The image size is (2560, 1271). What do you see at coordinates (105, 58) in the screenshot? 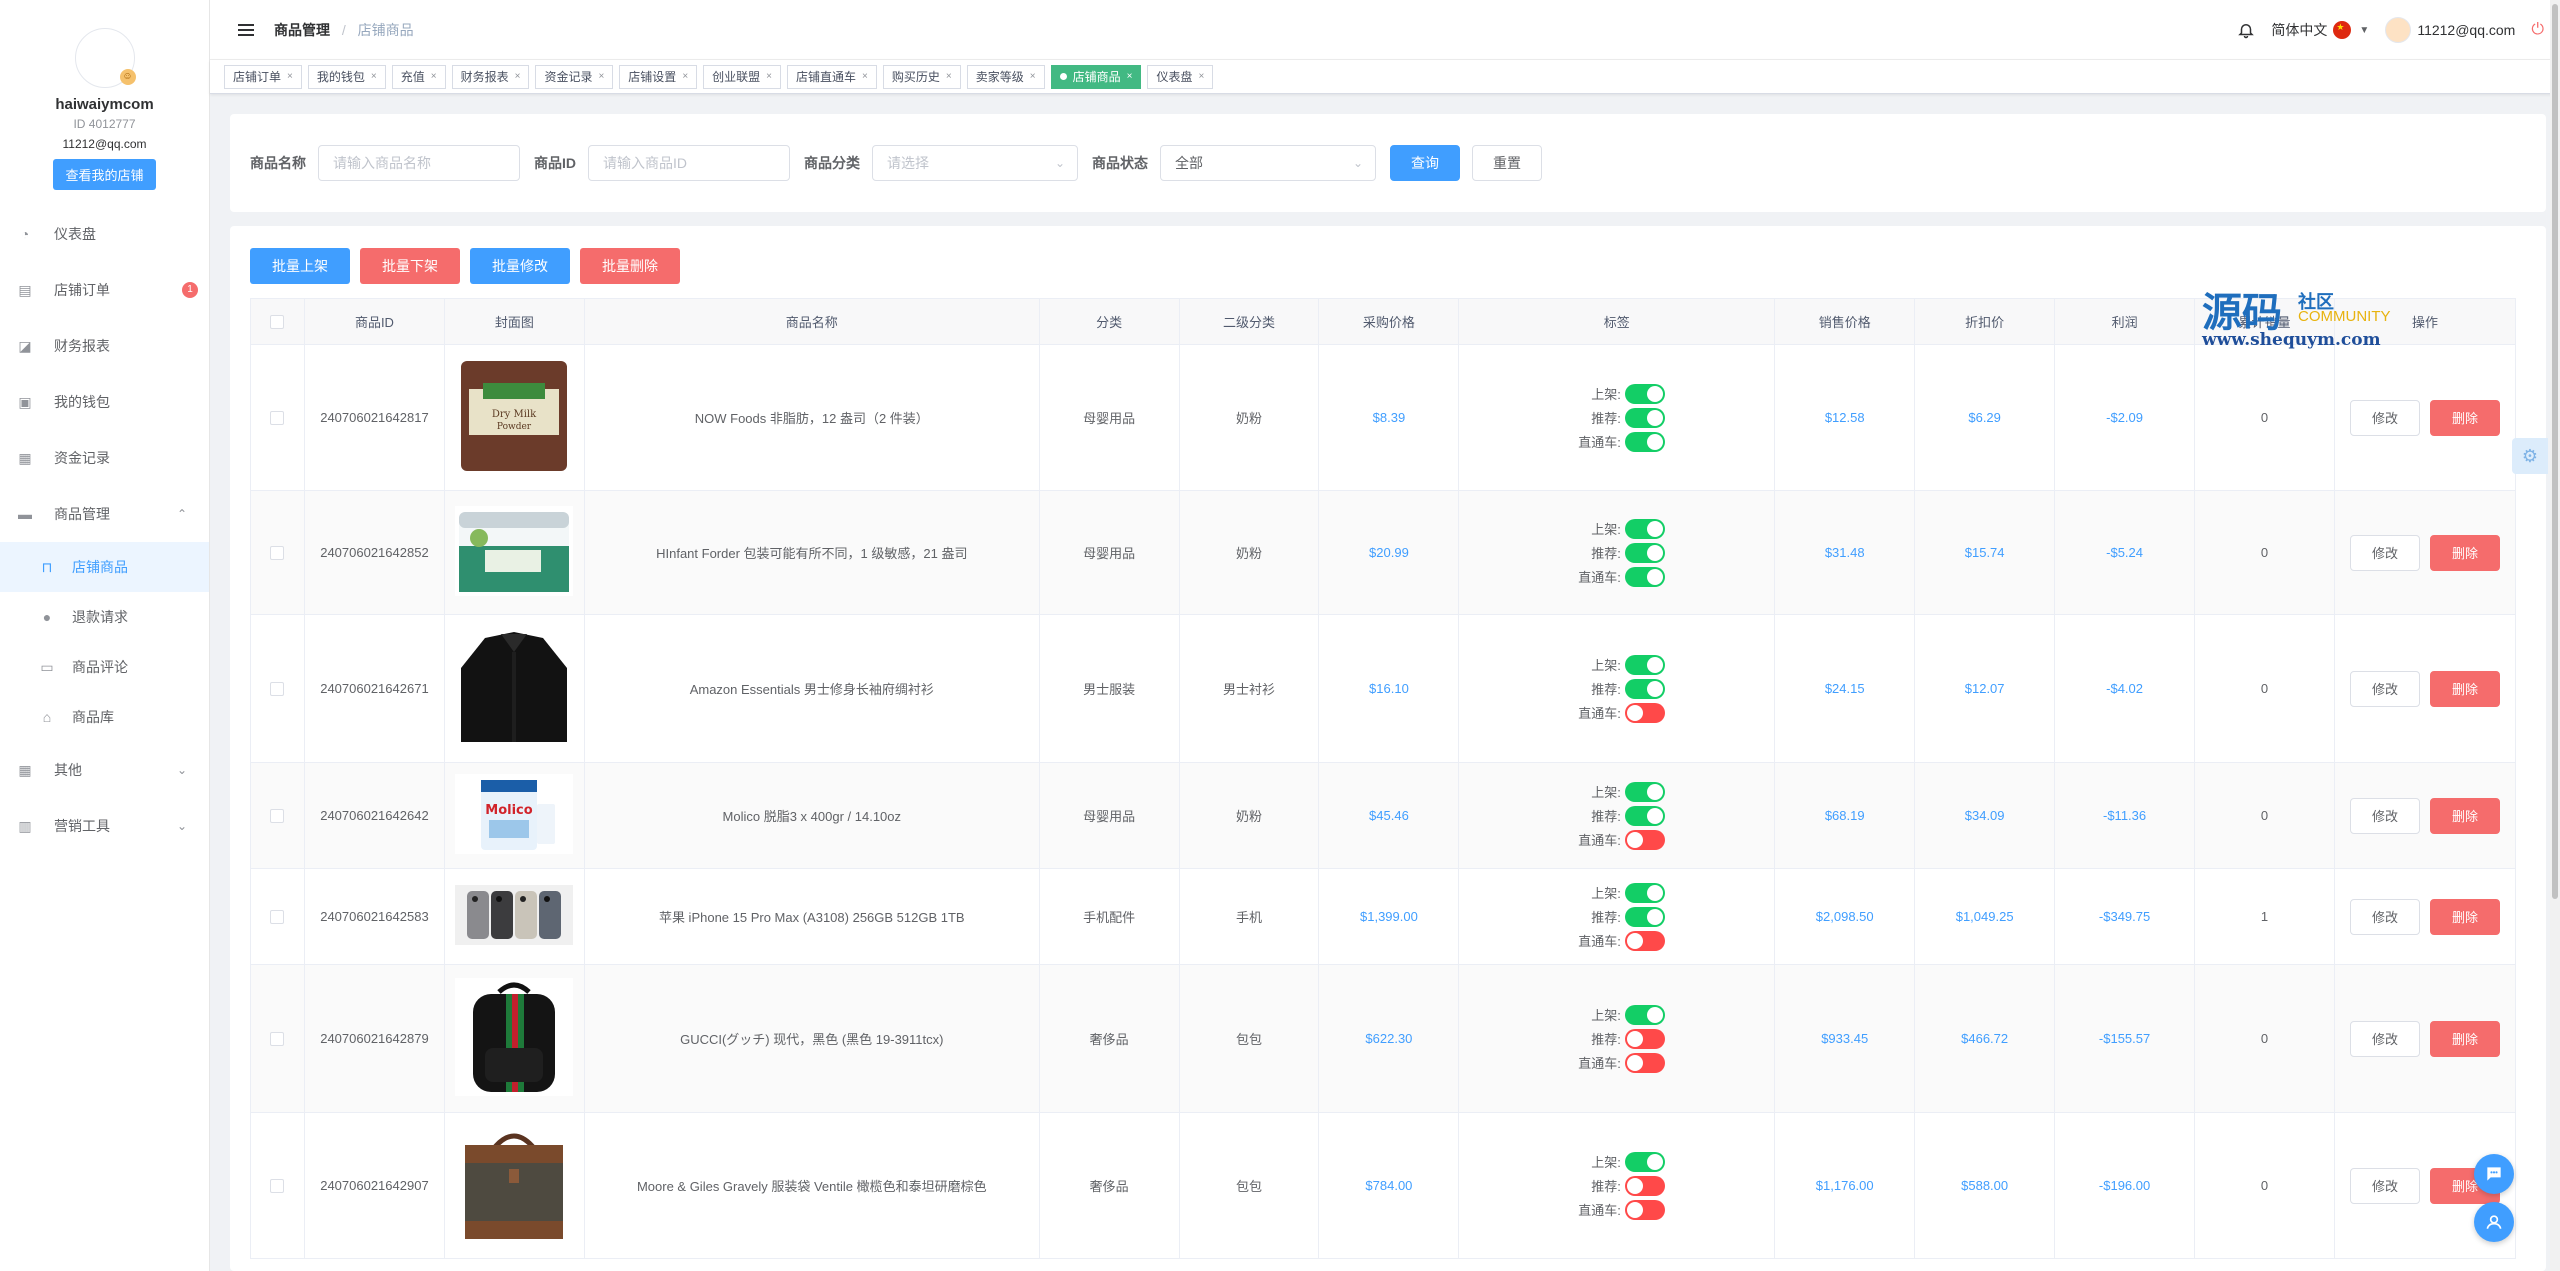
I see `avatar: ☺` at bounding box center [105, 58].